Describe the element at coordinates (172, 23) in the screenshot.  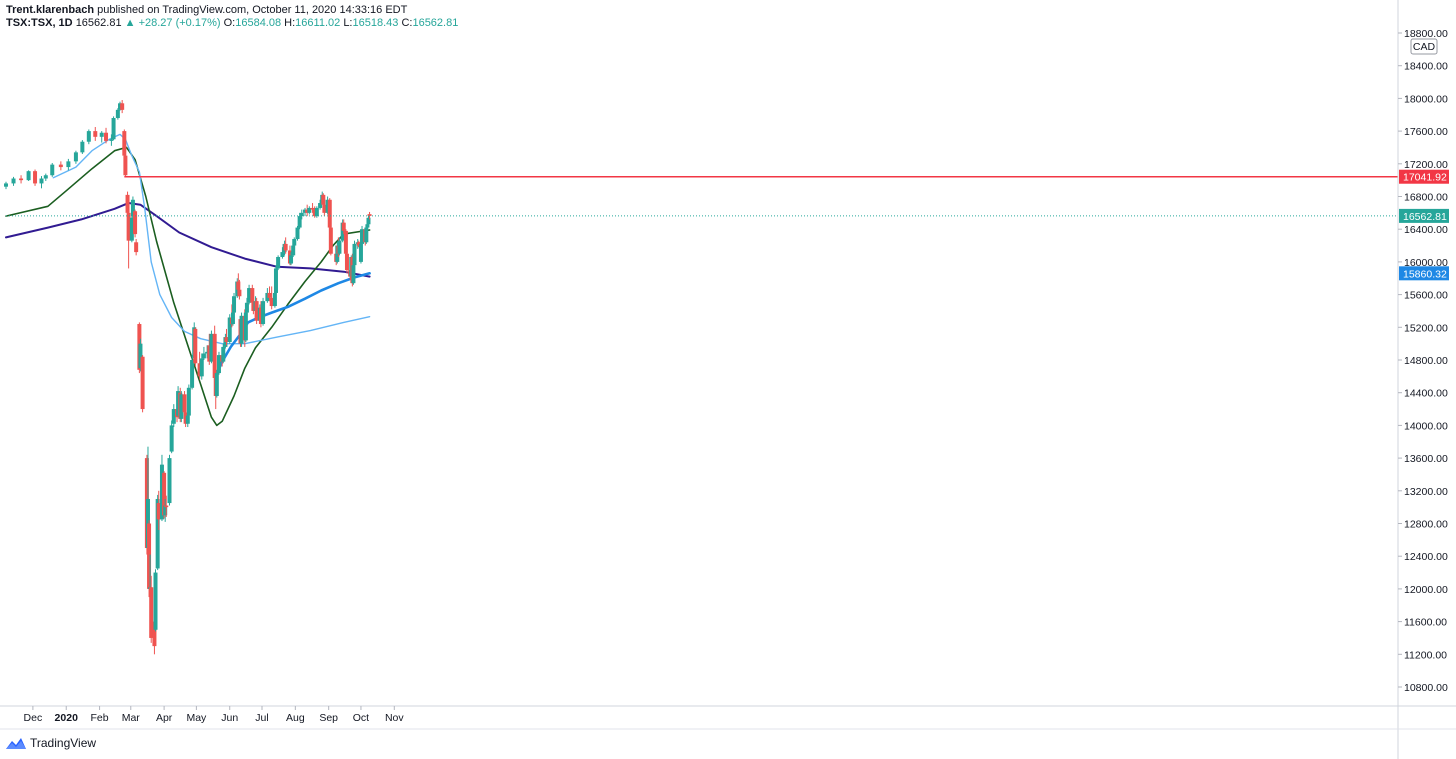
I see `price-change: ▲ +28.27 (+0.17%)` at that location.